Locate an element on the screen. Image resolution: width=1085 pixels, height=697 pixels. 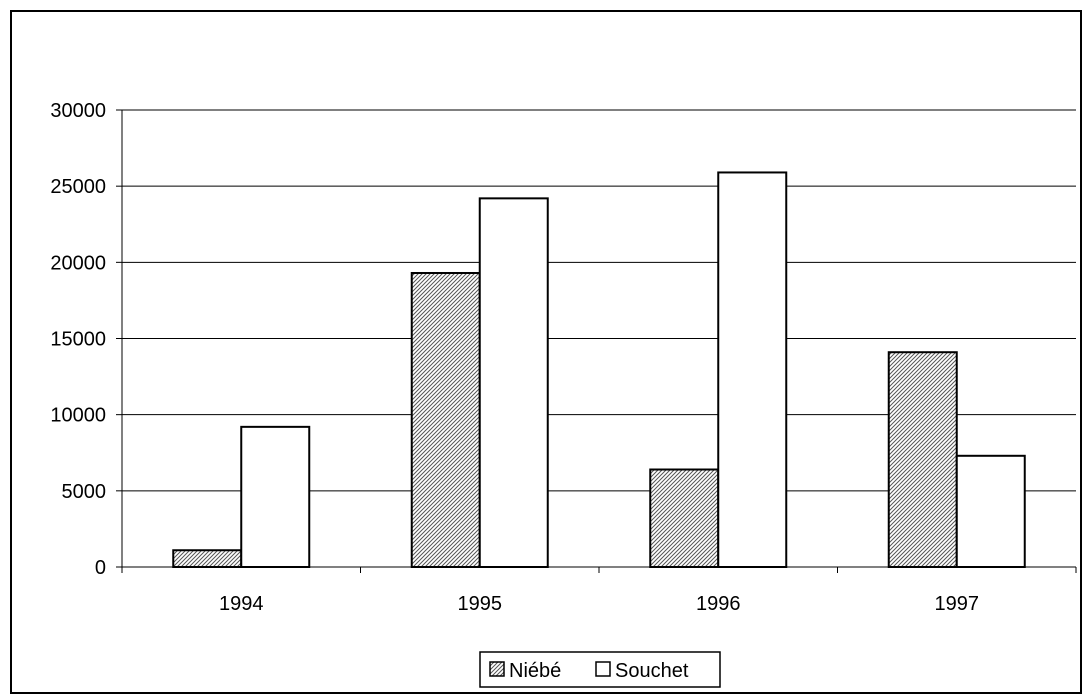
bar-souchet-1997 is located at coordinates (990, 511).